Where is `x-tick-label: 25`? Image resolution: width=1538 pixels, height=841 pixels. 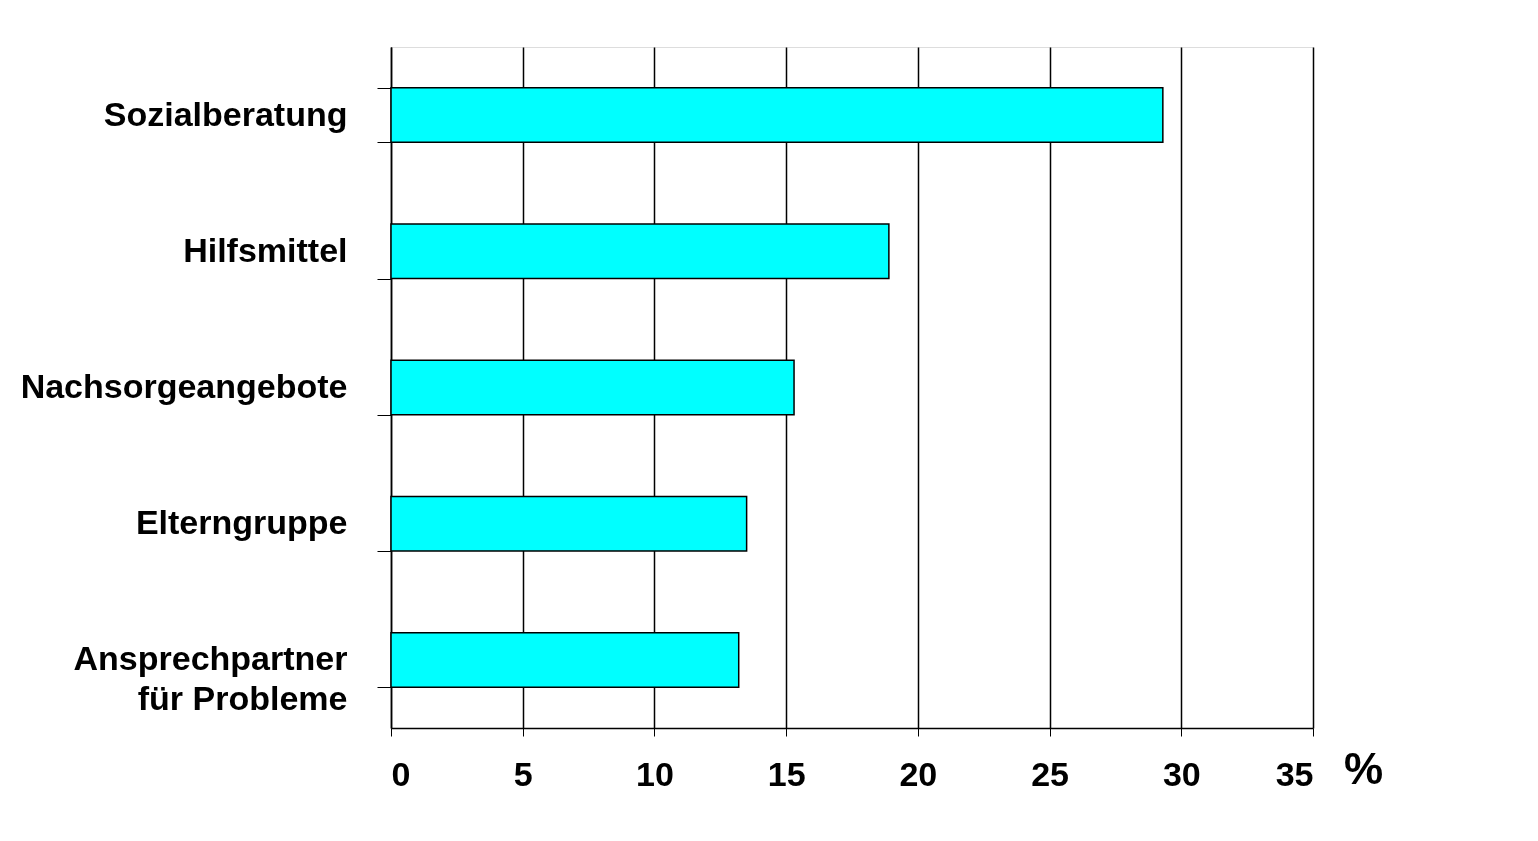
x-tick-label: 25 is located at coordinates (1050, 773).